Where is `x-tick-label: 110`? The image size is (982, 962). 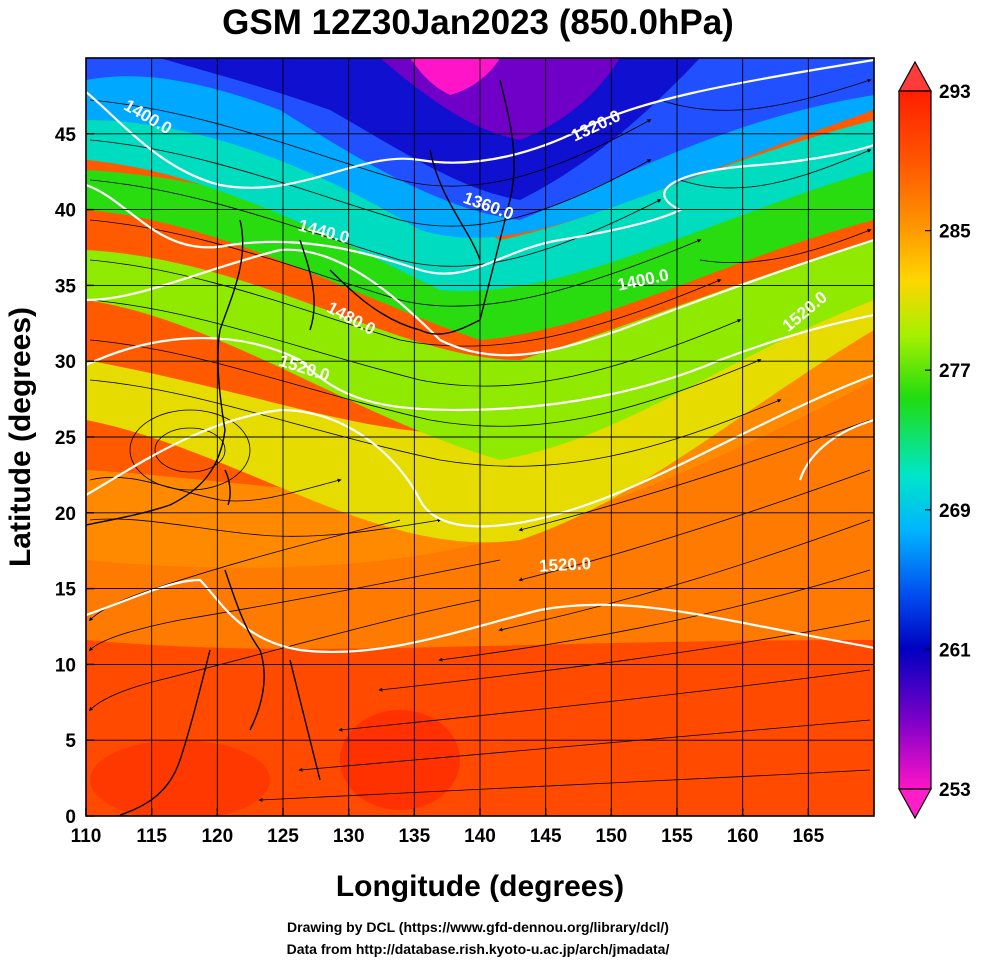 x-tick-label: 110 is located at coordinates (86, 836).